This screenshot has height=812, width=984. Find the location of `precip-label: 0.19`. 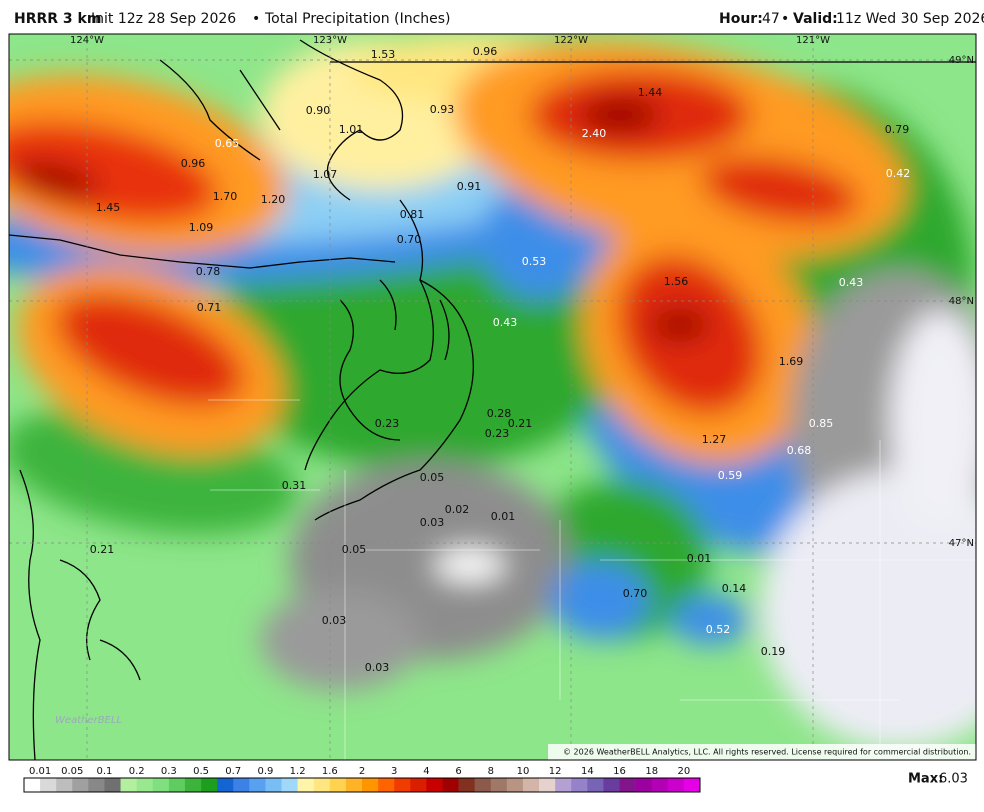

precip-label: 0.19 is located at coordinates (773, 651).